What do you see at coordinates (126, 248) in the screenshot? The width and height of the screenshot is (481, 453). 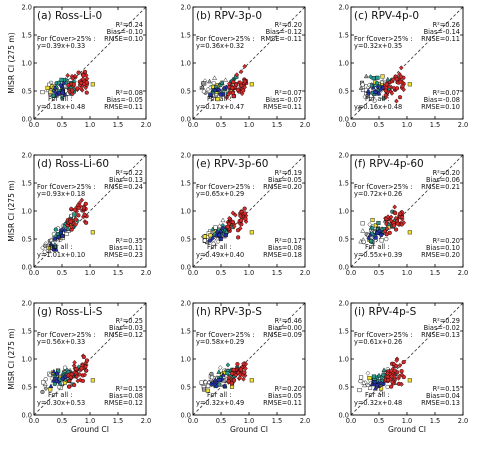 I see `stats-all-bias: Bias=0.11` at bounding box center [126, 248].